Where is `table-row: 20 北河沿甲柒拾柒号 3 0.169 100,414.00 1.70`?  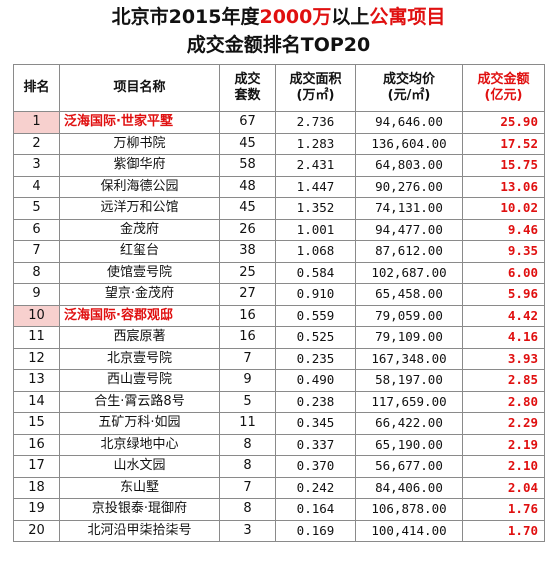
table-row: 20 北河沿甲柒拾柒号 3 0.169 100,414.00 1.70 is located at coordinates (279, 530).